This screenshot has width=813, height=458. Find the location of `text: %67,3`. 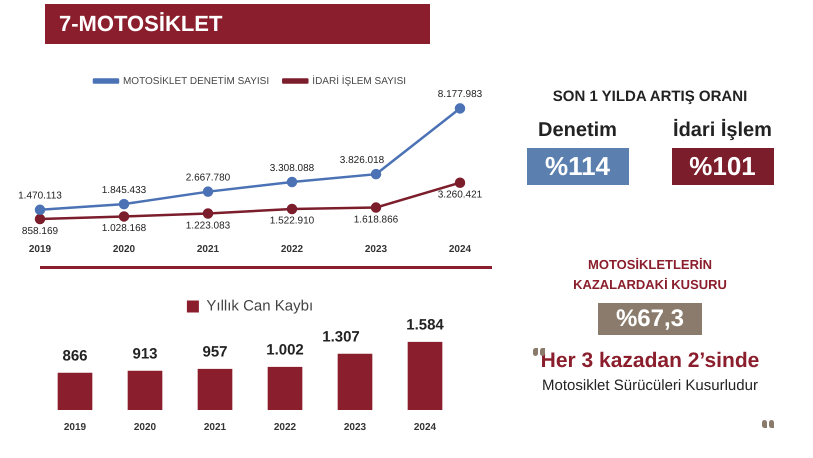

text: %67,3 is located at coordinates (650, 319).